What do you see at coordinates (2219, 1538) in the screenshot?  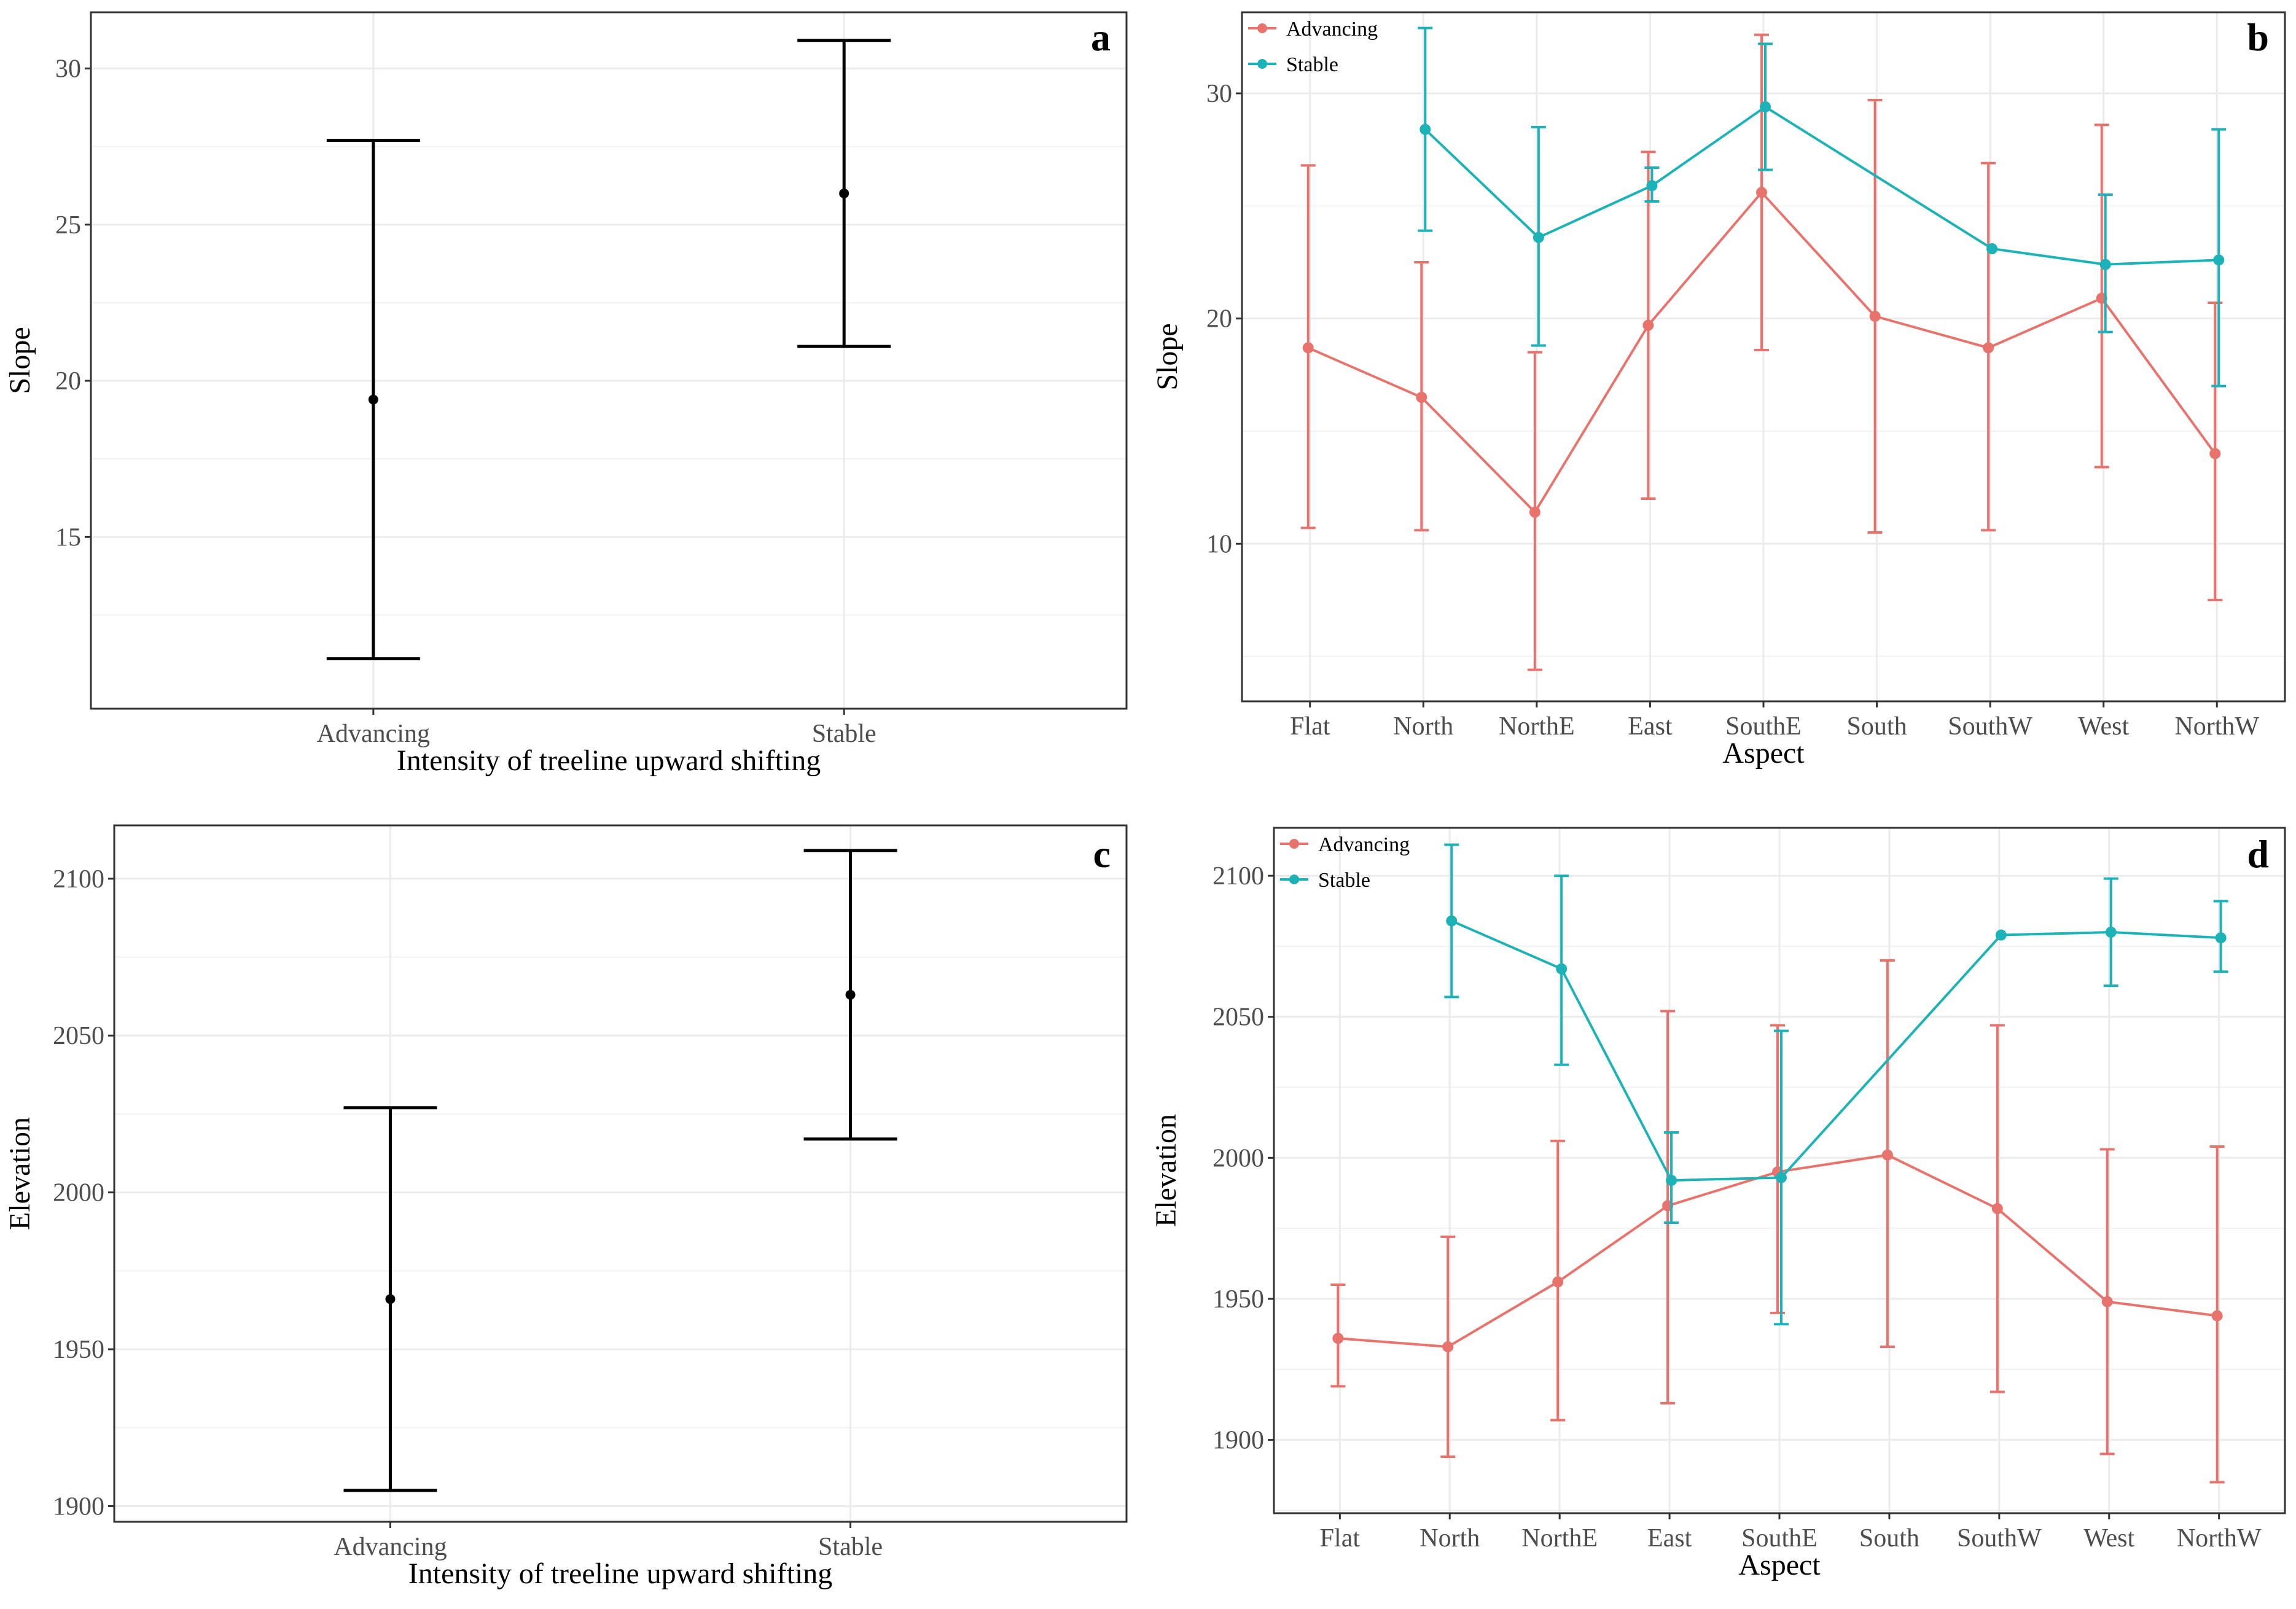 I see `x-tick-label: NorthW` at bounding box center [2219, 1538].